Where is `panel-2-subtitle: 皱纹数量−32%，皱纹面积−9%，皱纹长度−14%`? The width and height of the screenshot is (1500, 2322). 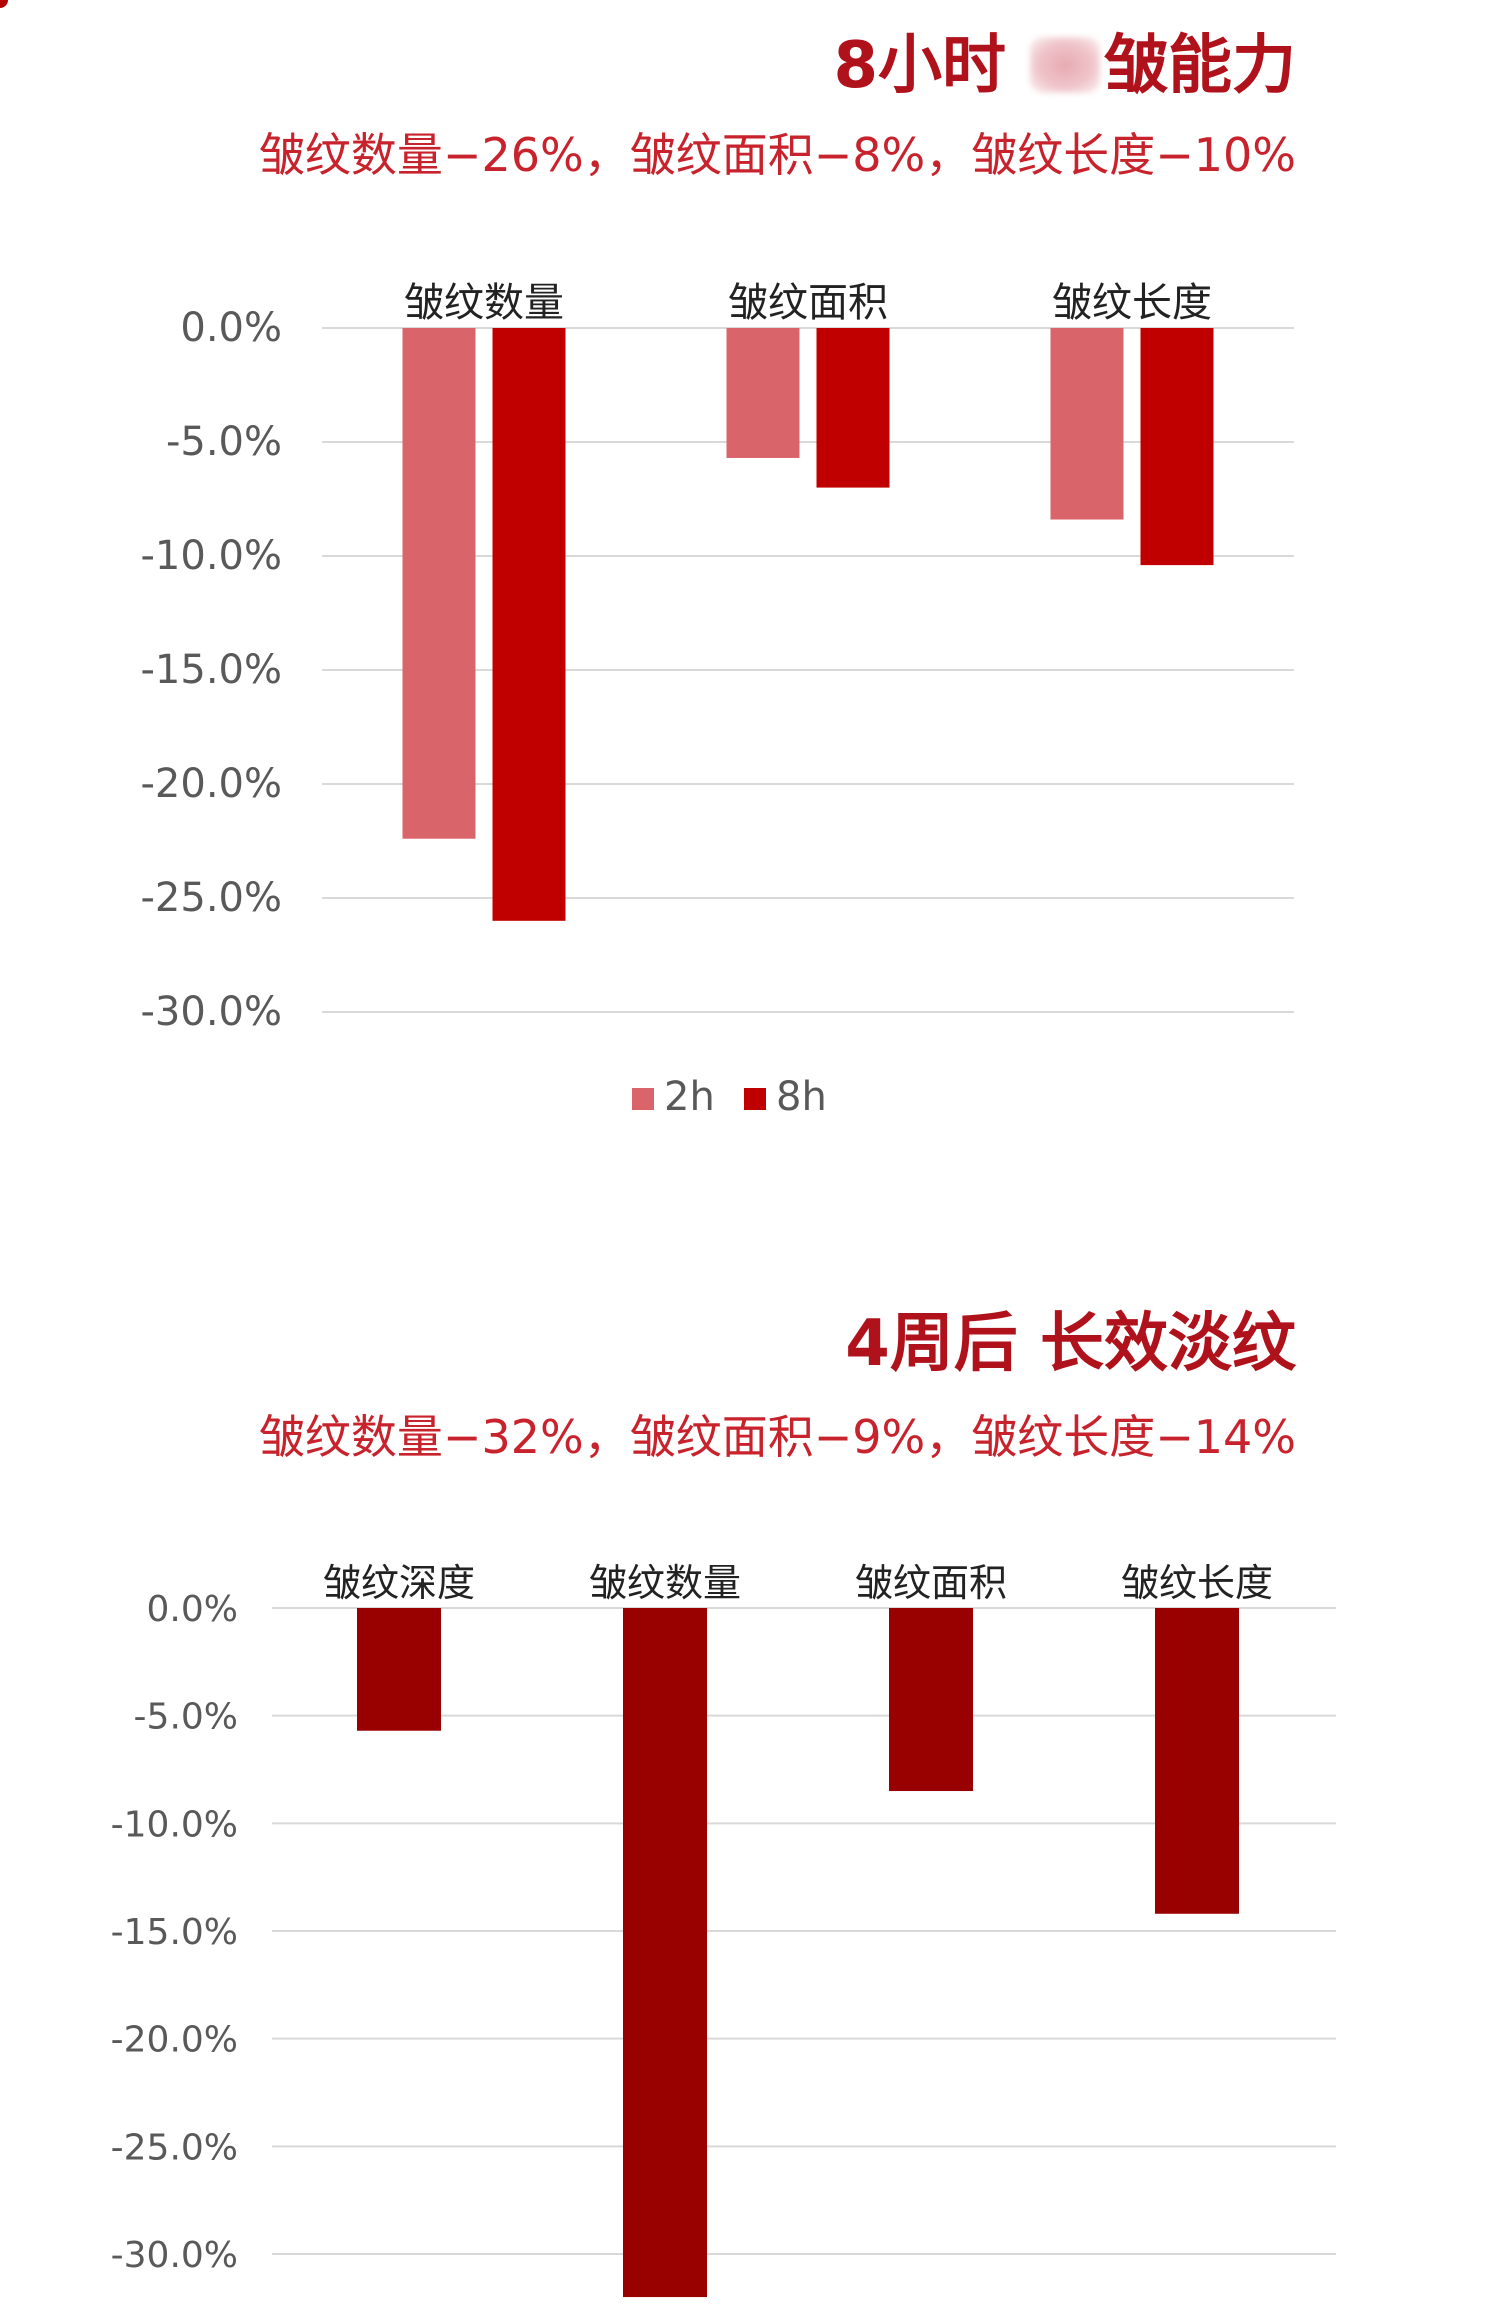
panel-2-subtitle: 皱纹数量−32%，皱纹面积−9%，皱纹长度−14% is located at coordinates (777, 1437).